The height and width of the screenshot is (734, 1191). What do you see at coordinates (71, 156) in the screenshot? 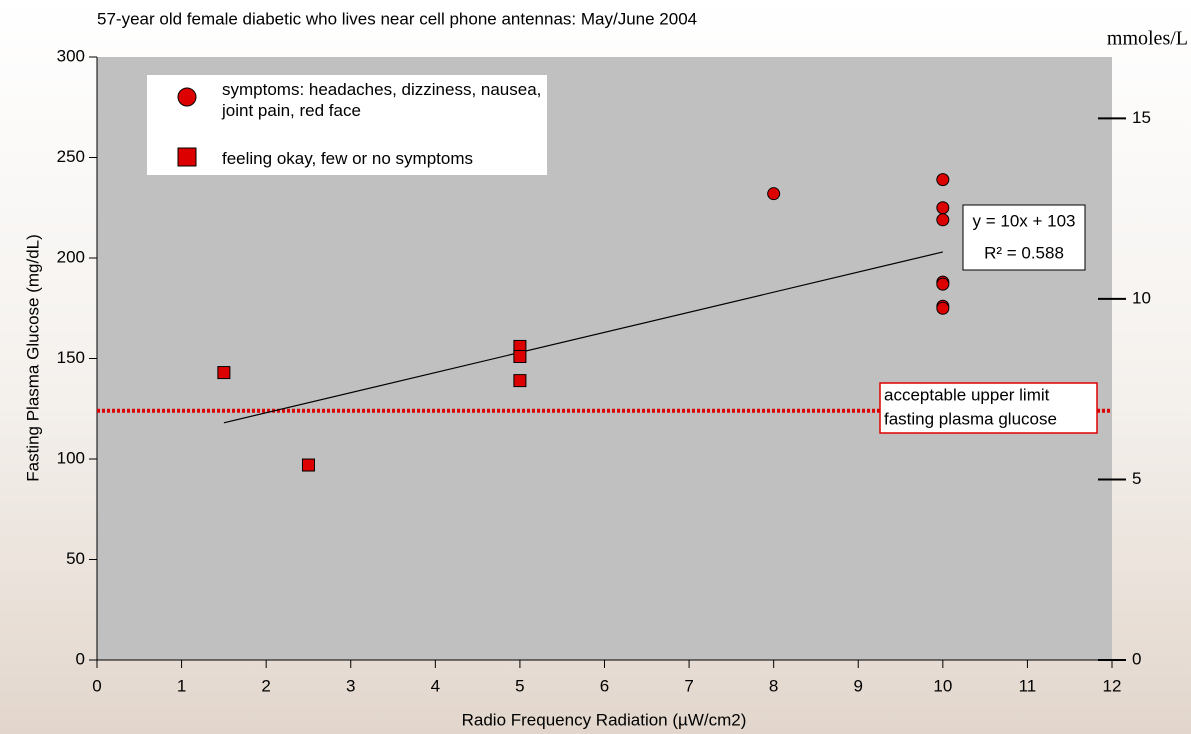
I see `y-tick-label: 250` at bounding box center [71, 156].